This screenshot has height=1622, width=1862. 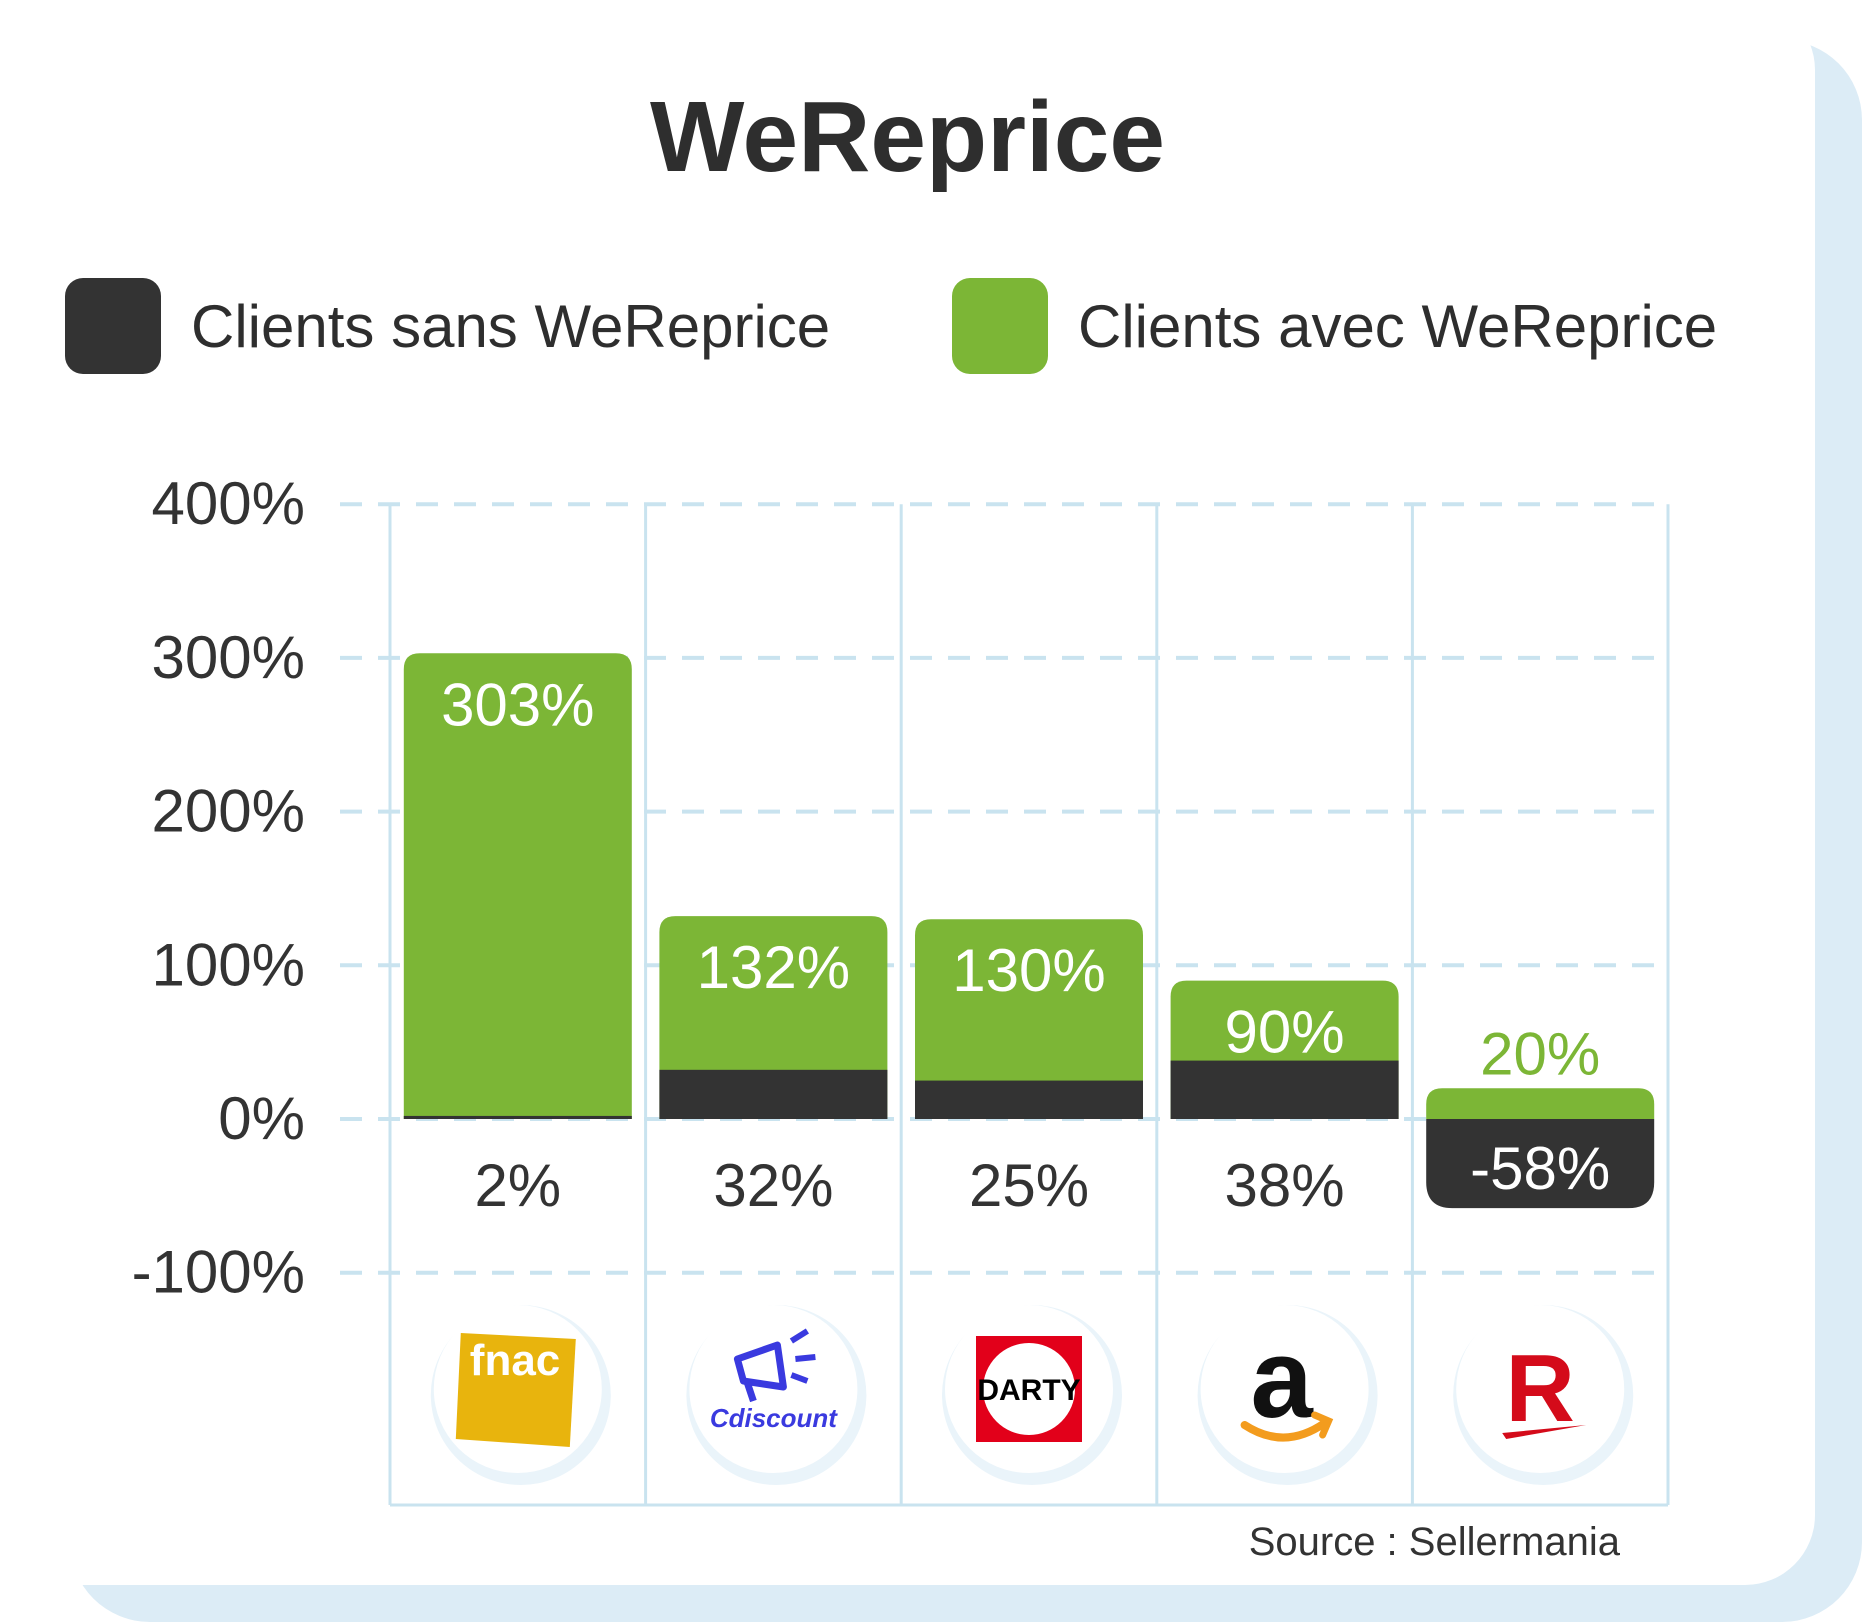 I want to click on y-tick-label: 100%, so click(x=228, y=964).